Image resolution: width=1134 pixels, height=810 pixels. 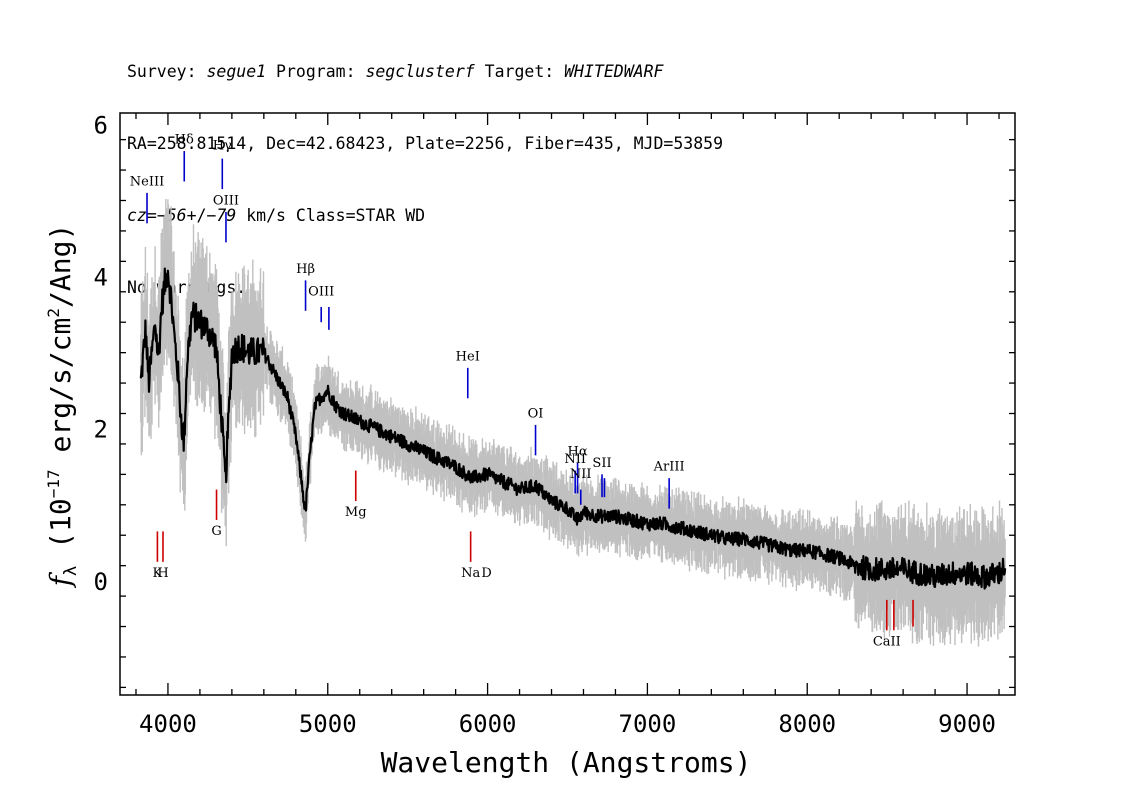 What do you see at coordinates (807, 724) in the screenshot?
I see `x-tick-label: 8000` at bounding box center [807, 724].